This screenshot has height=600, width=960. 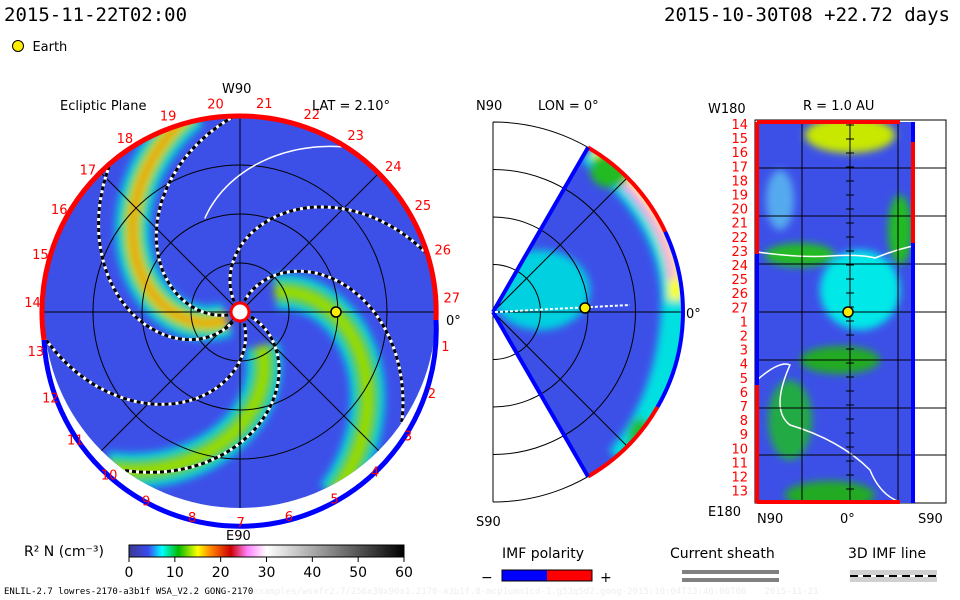 I want to click on shell-x-label-0: 0°, so click(x=847, y=519).